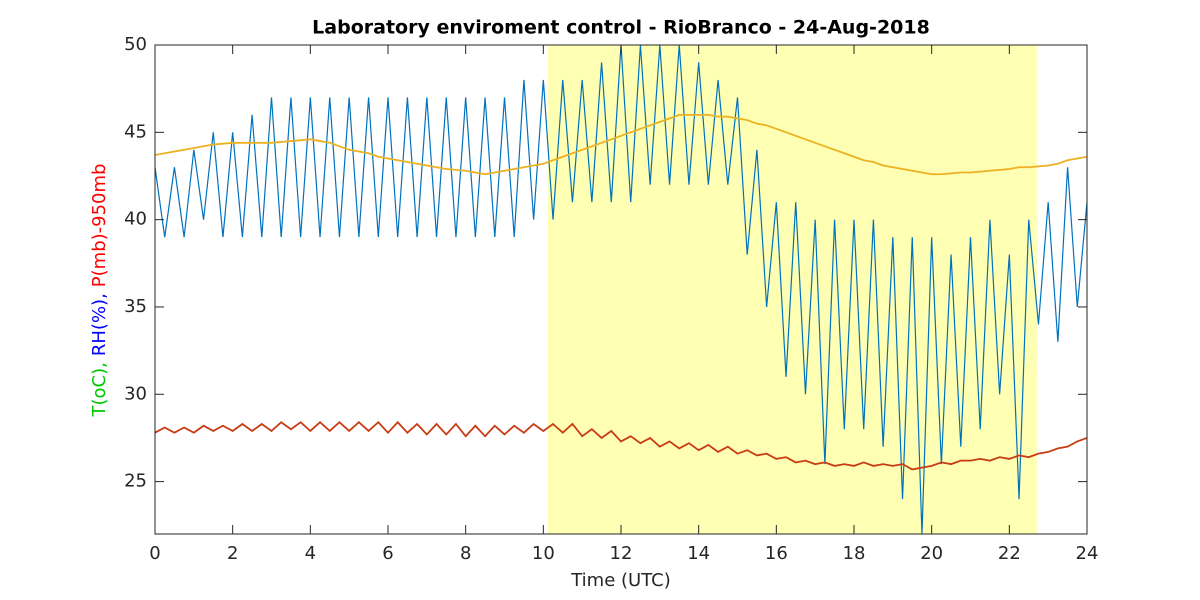 This screenshot has width=1200, height=600. Describe the element at coordinates (135, 44) in the screenshot. I see `y-tick-label: 50` at that location.